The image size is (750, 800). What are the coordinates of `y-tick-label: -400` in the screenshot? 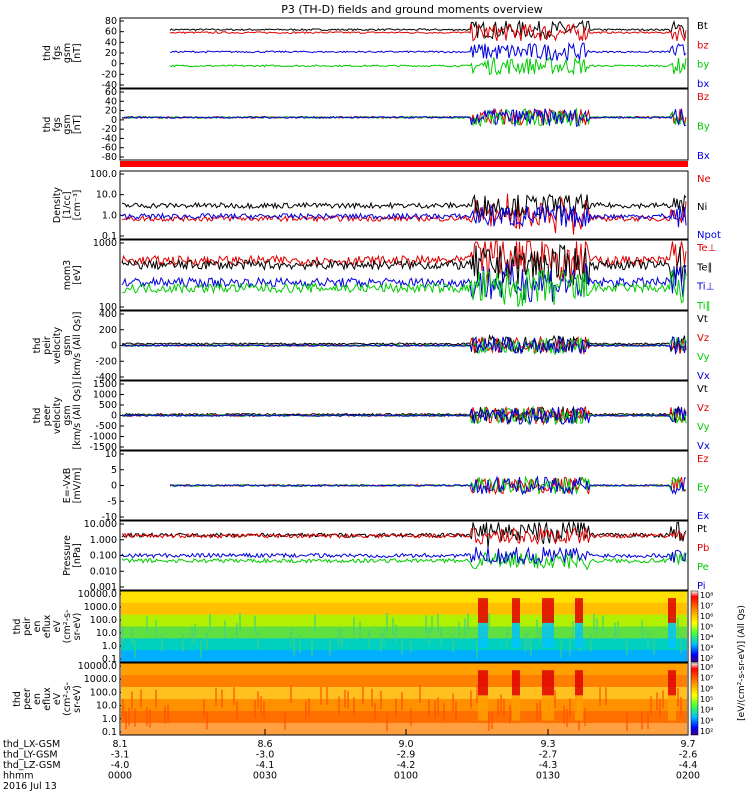 It's located at (106, 377).